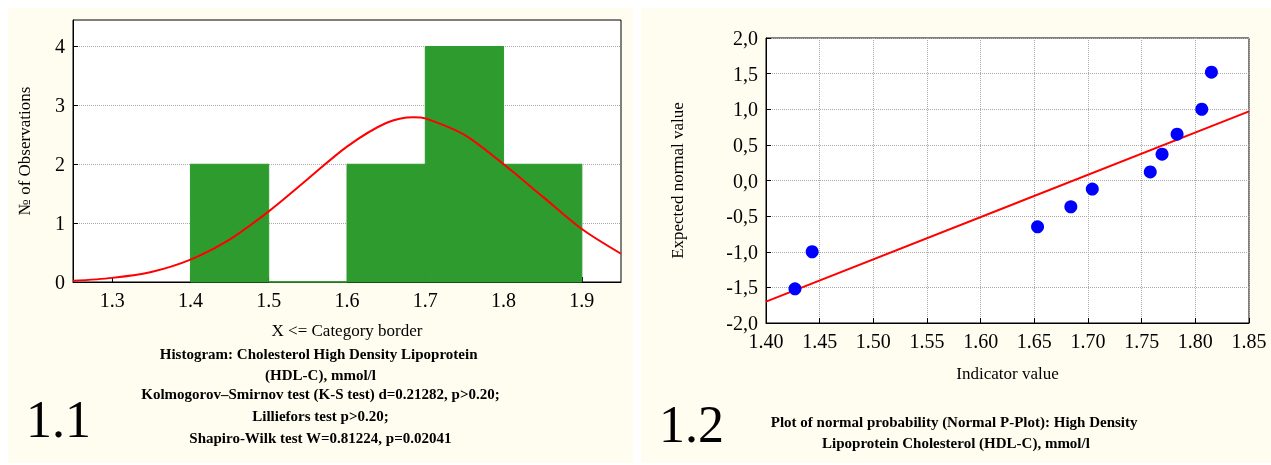  I want to click on y-tick-label: 1,0, so click(745, 109).